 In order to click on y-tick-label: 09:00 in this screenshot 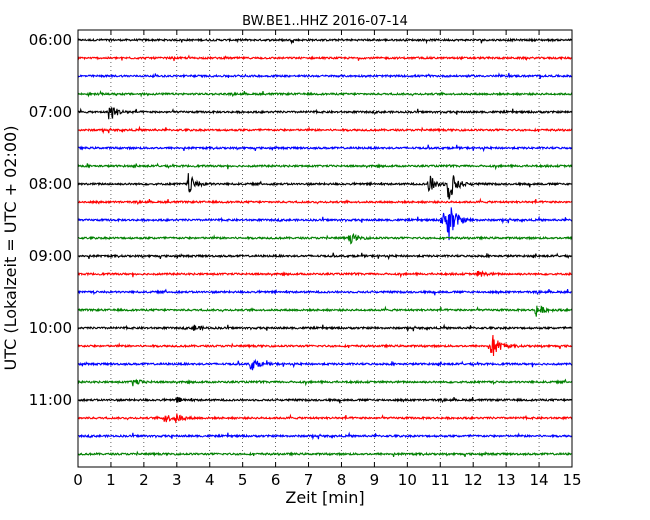, I will do `click(50, 256)`.